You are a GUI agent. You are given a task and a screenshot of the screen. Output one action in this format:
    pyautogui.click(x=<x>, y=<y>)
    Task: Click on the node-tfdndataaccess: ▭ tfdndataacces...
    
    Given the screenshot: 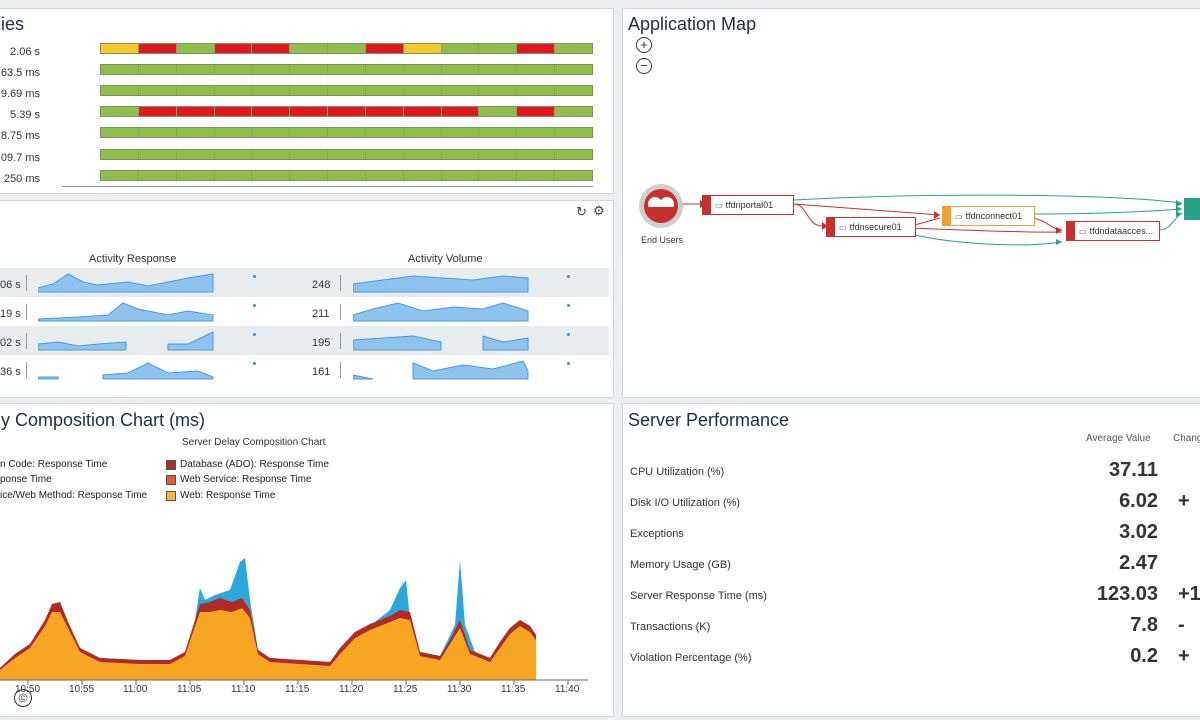 What is the action you would take?
    pyautogui.click(x=1113, y=231)
    